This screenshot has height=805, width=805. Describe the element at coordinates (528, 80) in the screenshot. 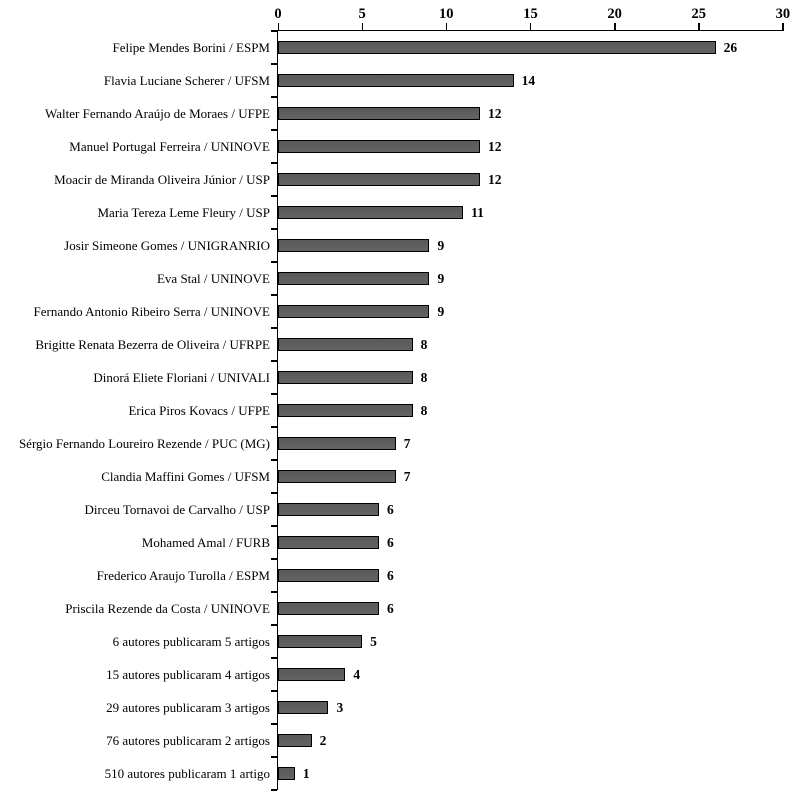

I see `value-label: 14` at that location.